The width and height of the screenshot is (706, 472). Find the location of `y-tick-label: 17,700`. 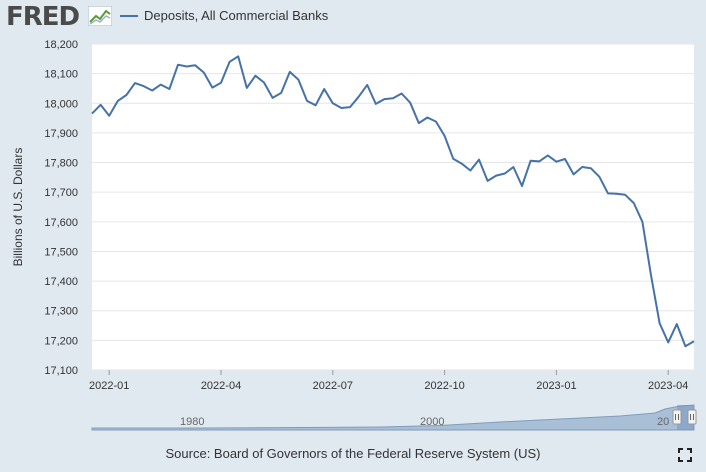

y-tick-label: 17,700 is located at coordinates (61, 193).